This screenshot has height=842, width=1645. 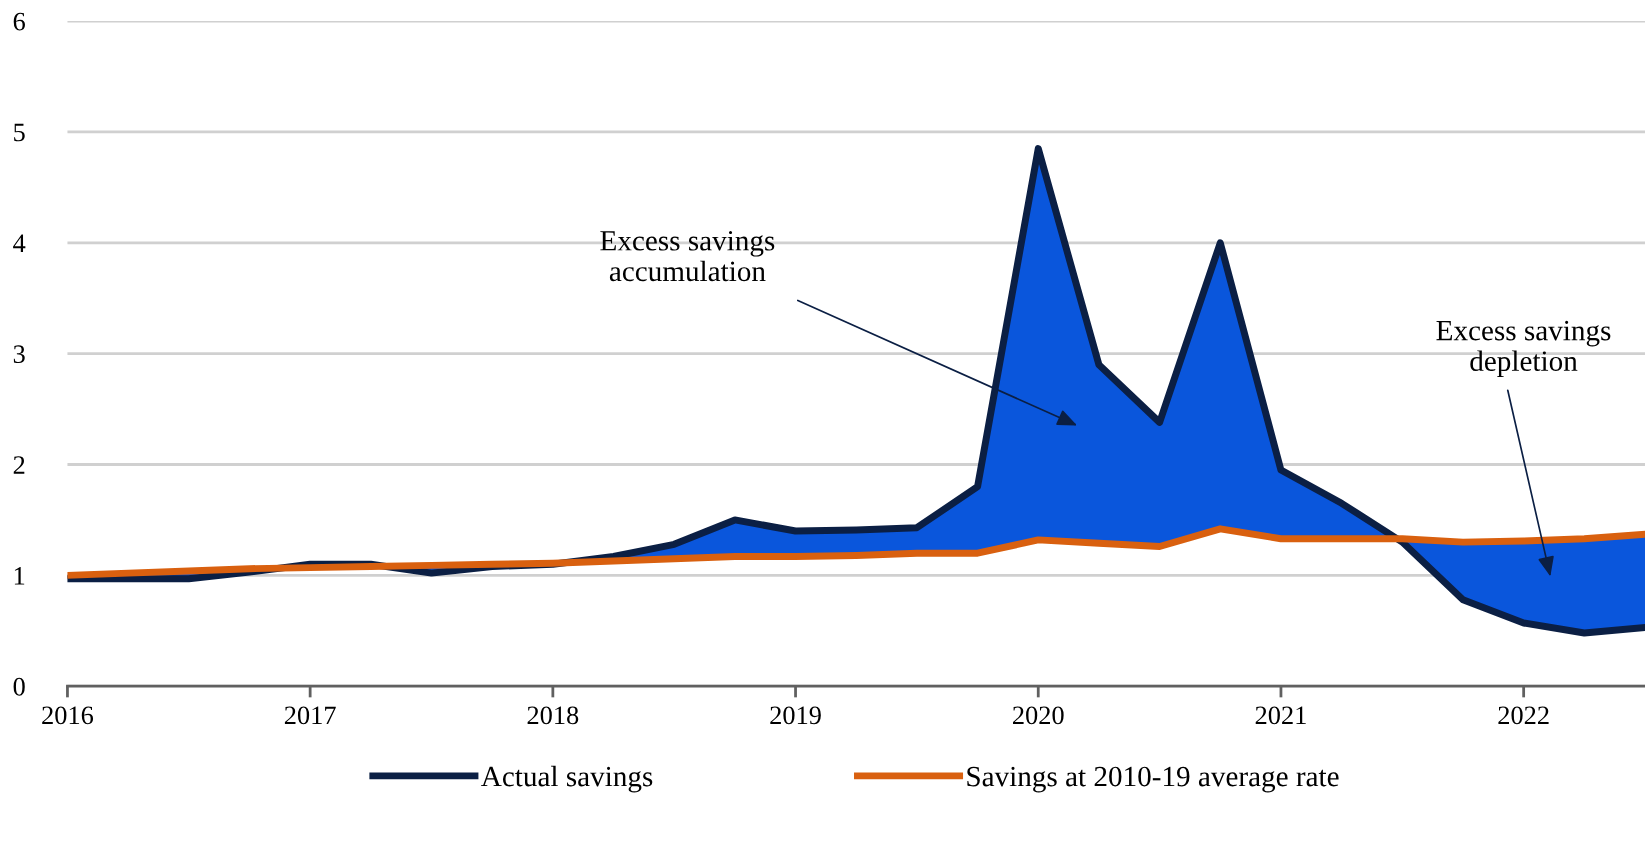 What do you see at coordinates (553, 715) in the screenshot?
I see `x-tick-label: 2018` at bounding box center [553, 715].